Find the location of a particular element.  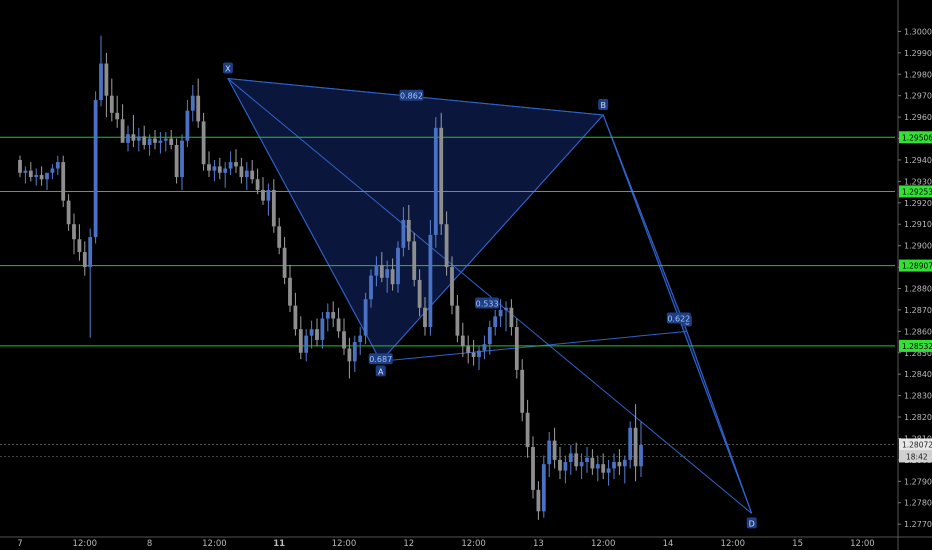

pattern-leg-xa is located at coordinates (304, 220).